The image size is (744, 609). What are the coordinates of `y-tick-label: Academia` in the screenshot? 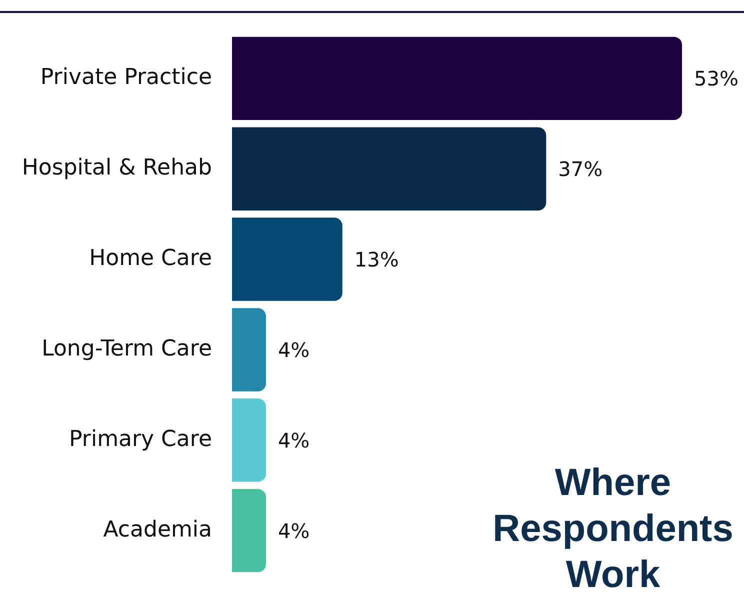 It's located at (157, 529).